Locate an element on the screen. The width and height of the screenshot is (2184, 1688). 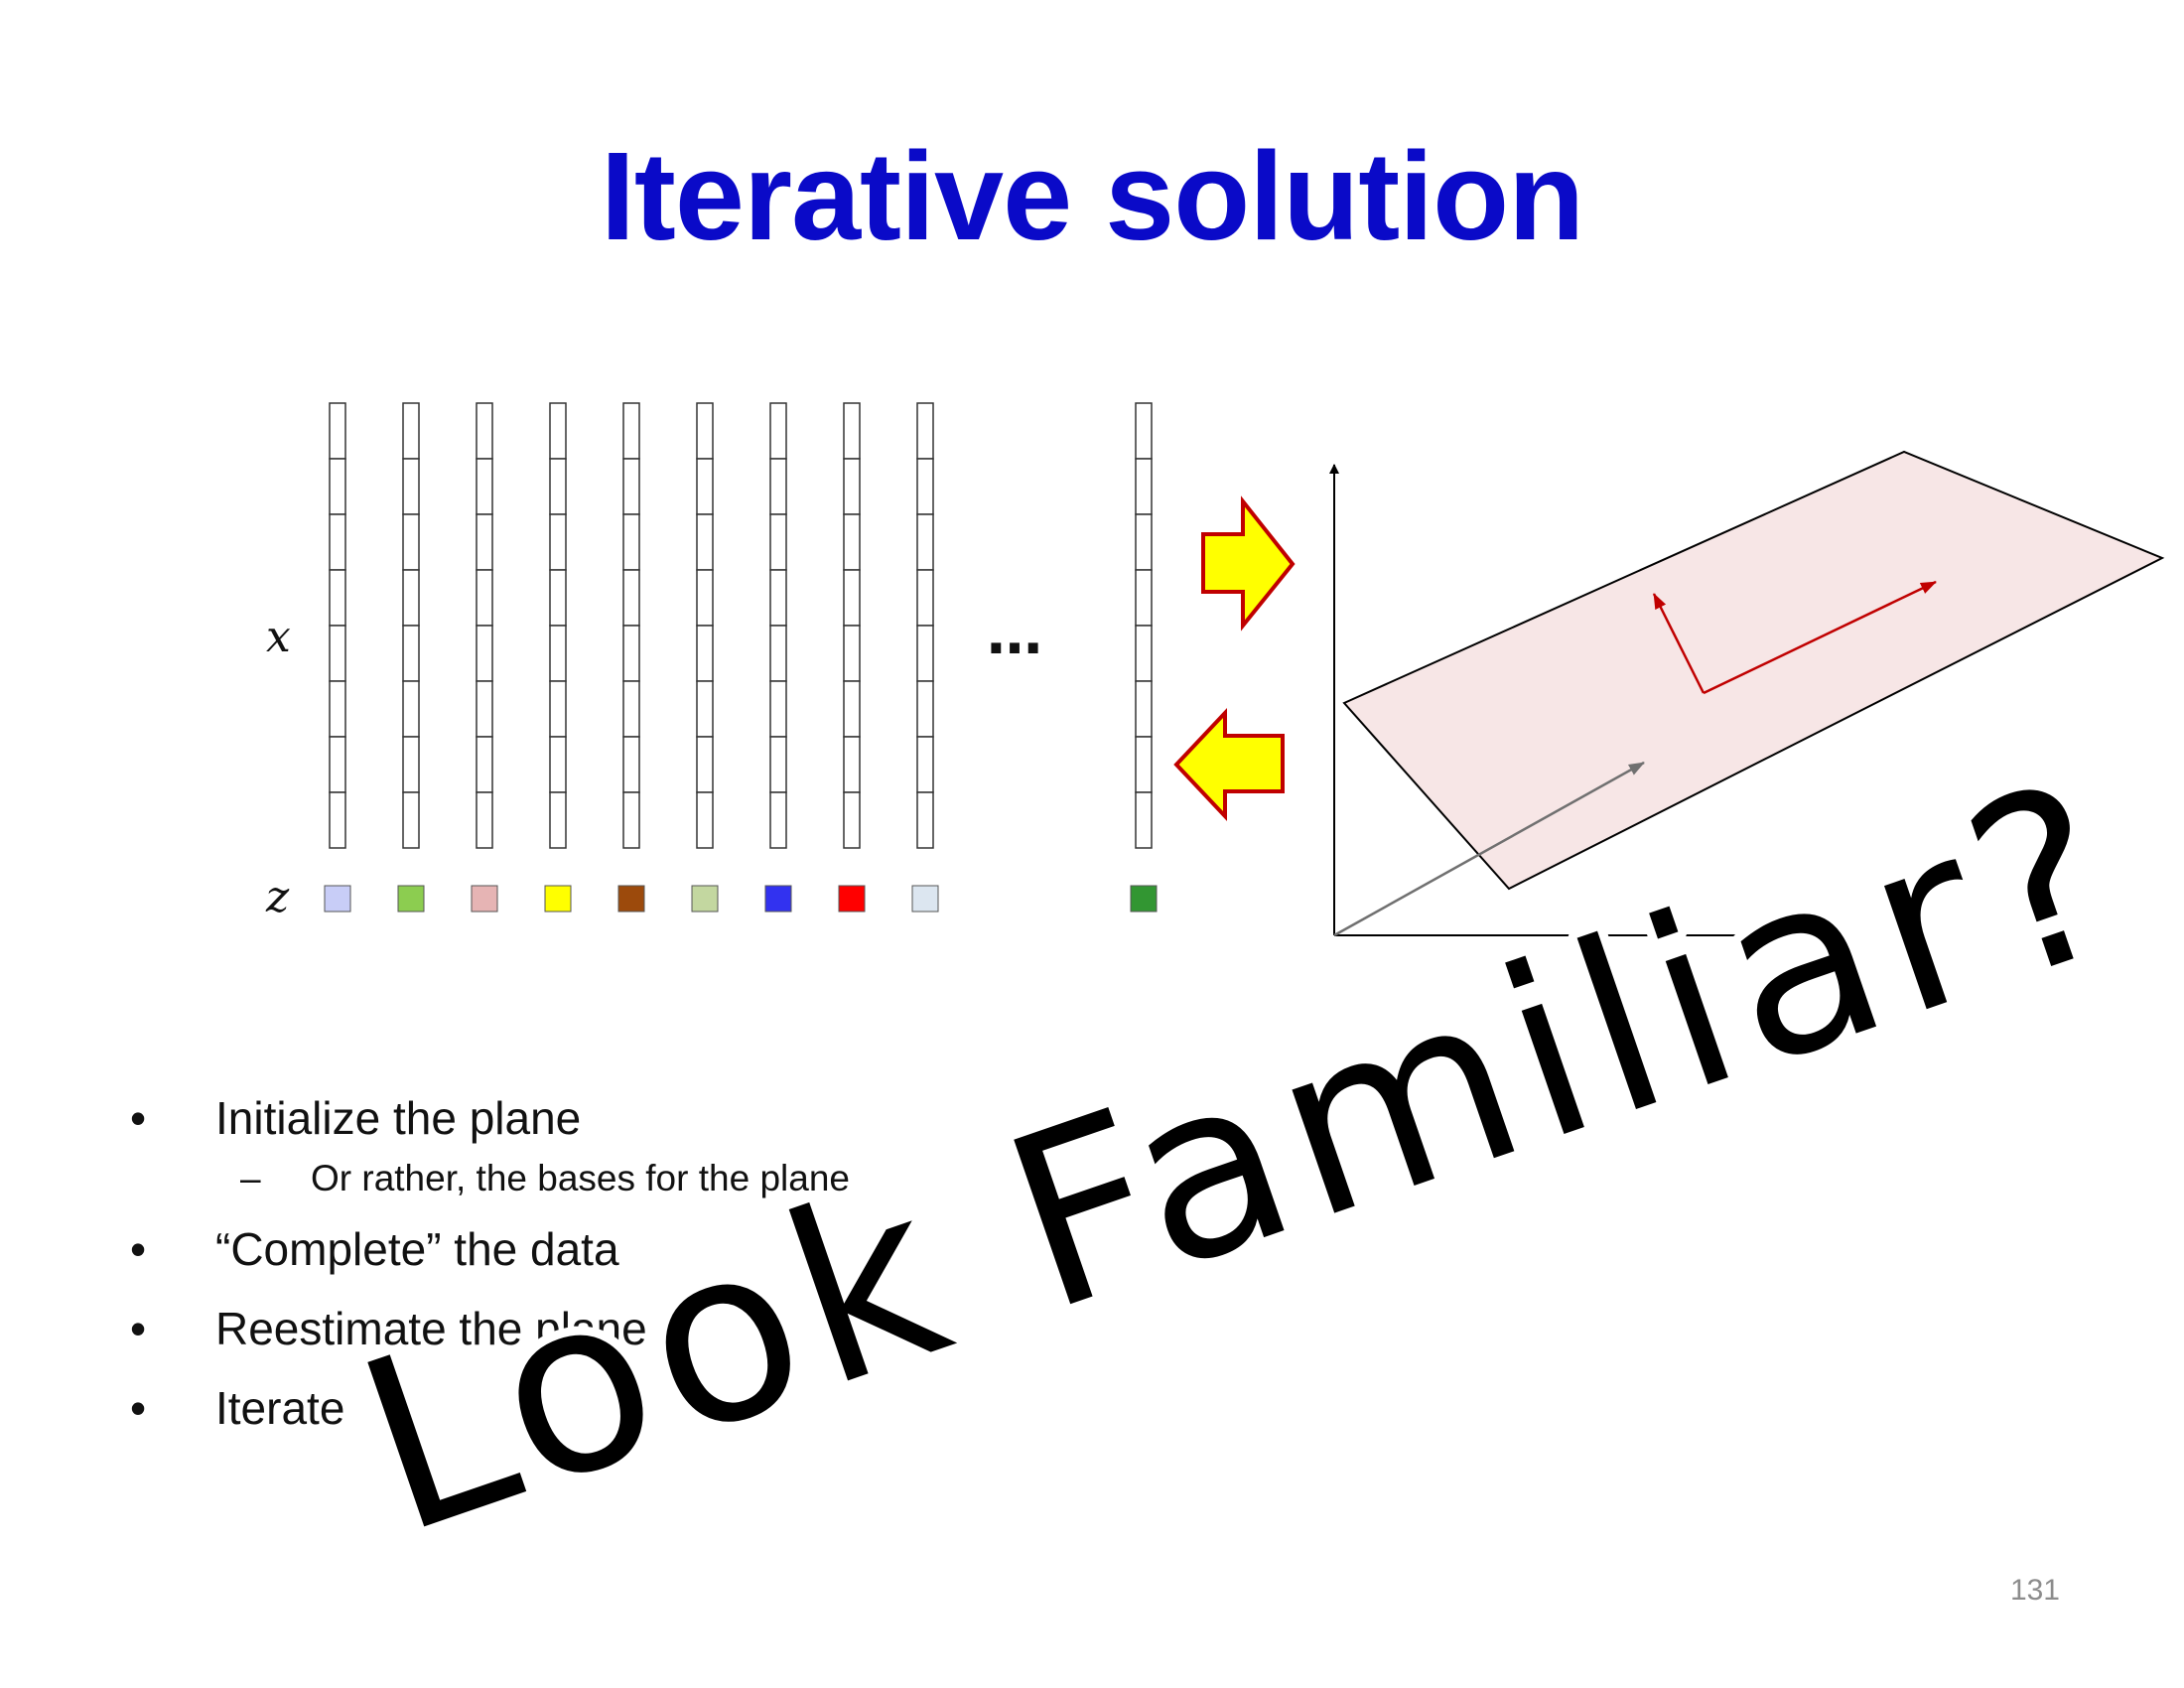
bullet-initialize: • Initialize the plane is located at coordinates (356, 1118).